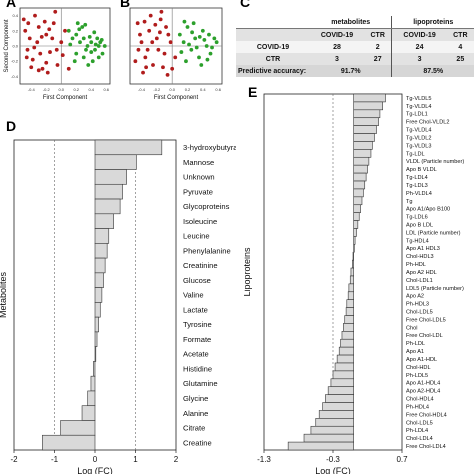 This screenshot has width=474, height=474. What do you see at coordinates (460, 59) in the screenshot?
I see `table-cell: 25` at bounding box center [460, 59].